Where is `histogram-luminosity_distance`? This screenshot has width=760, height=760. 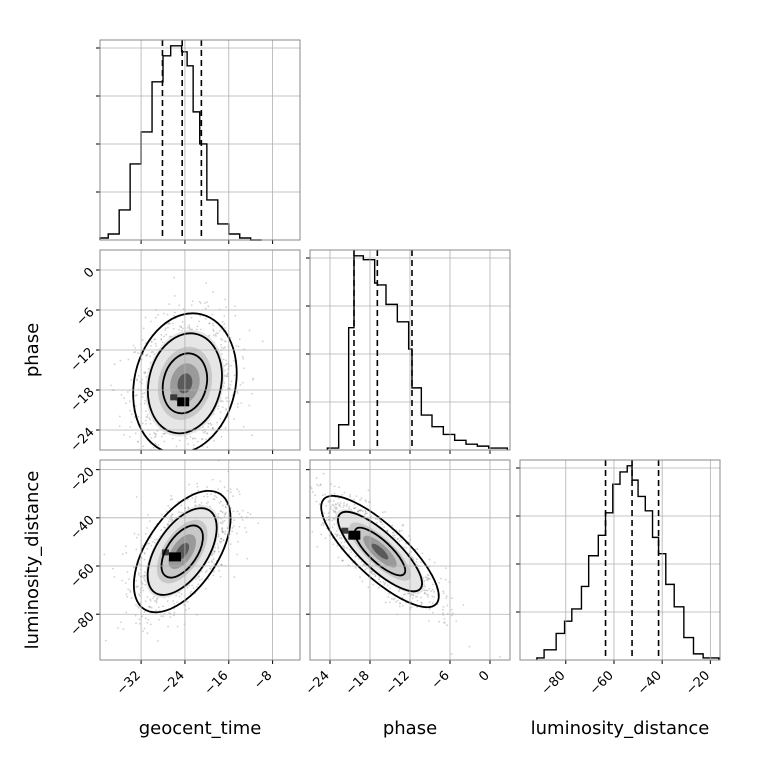 histogram-luminosity_distance is located at coordinates (618, 560).